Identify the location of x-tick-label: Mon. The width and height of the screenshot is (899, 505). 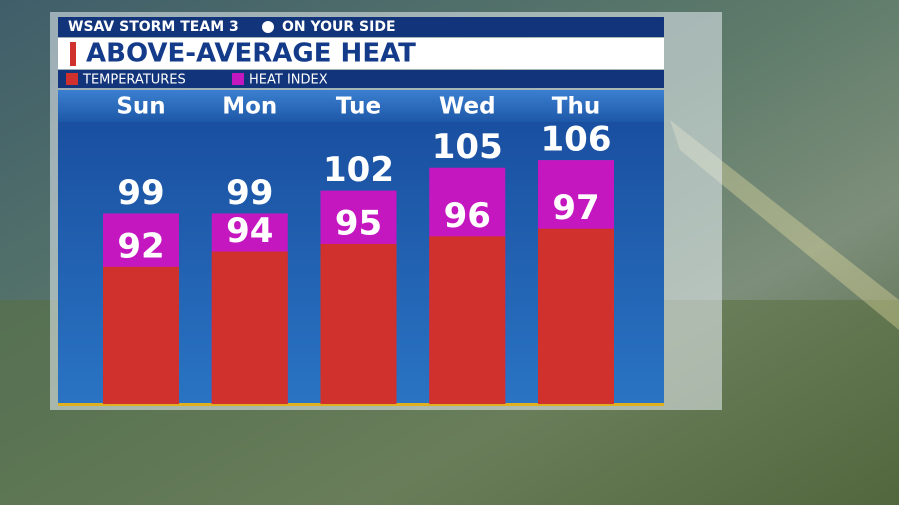
(249, 107).